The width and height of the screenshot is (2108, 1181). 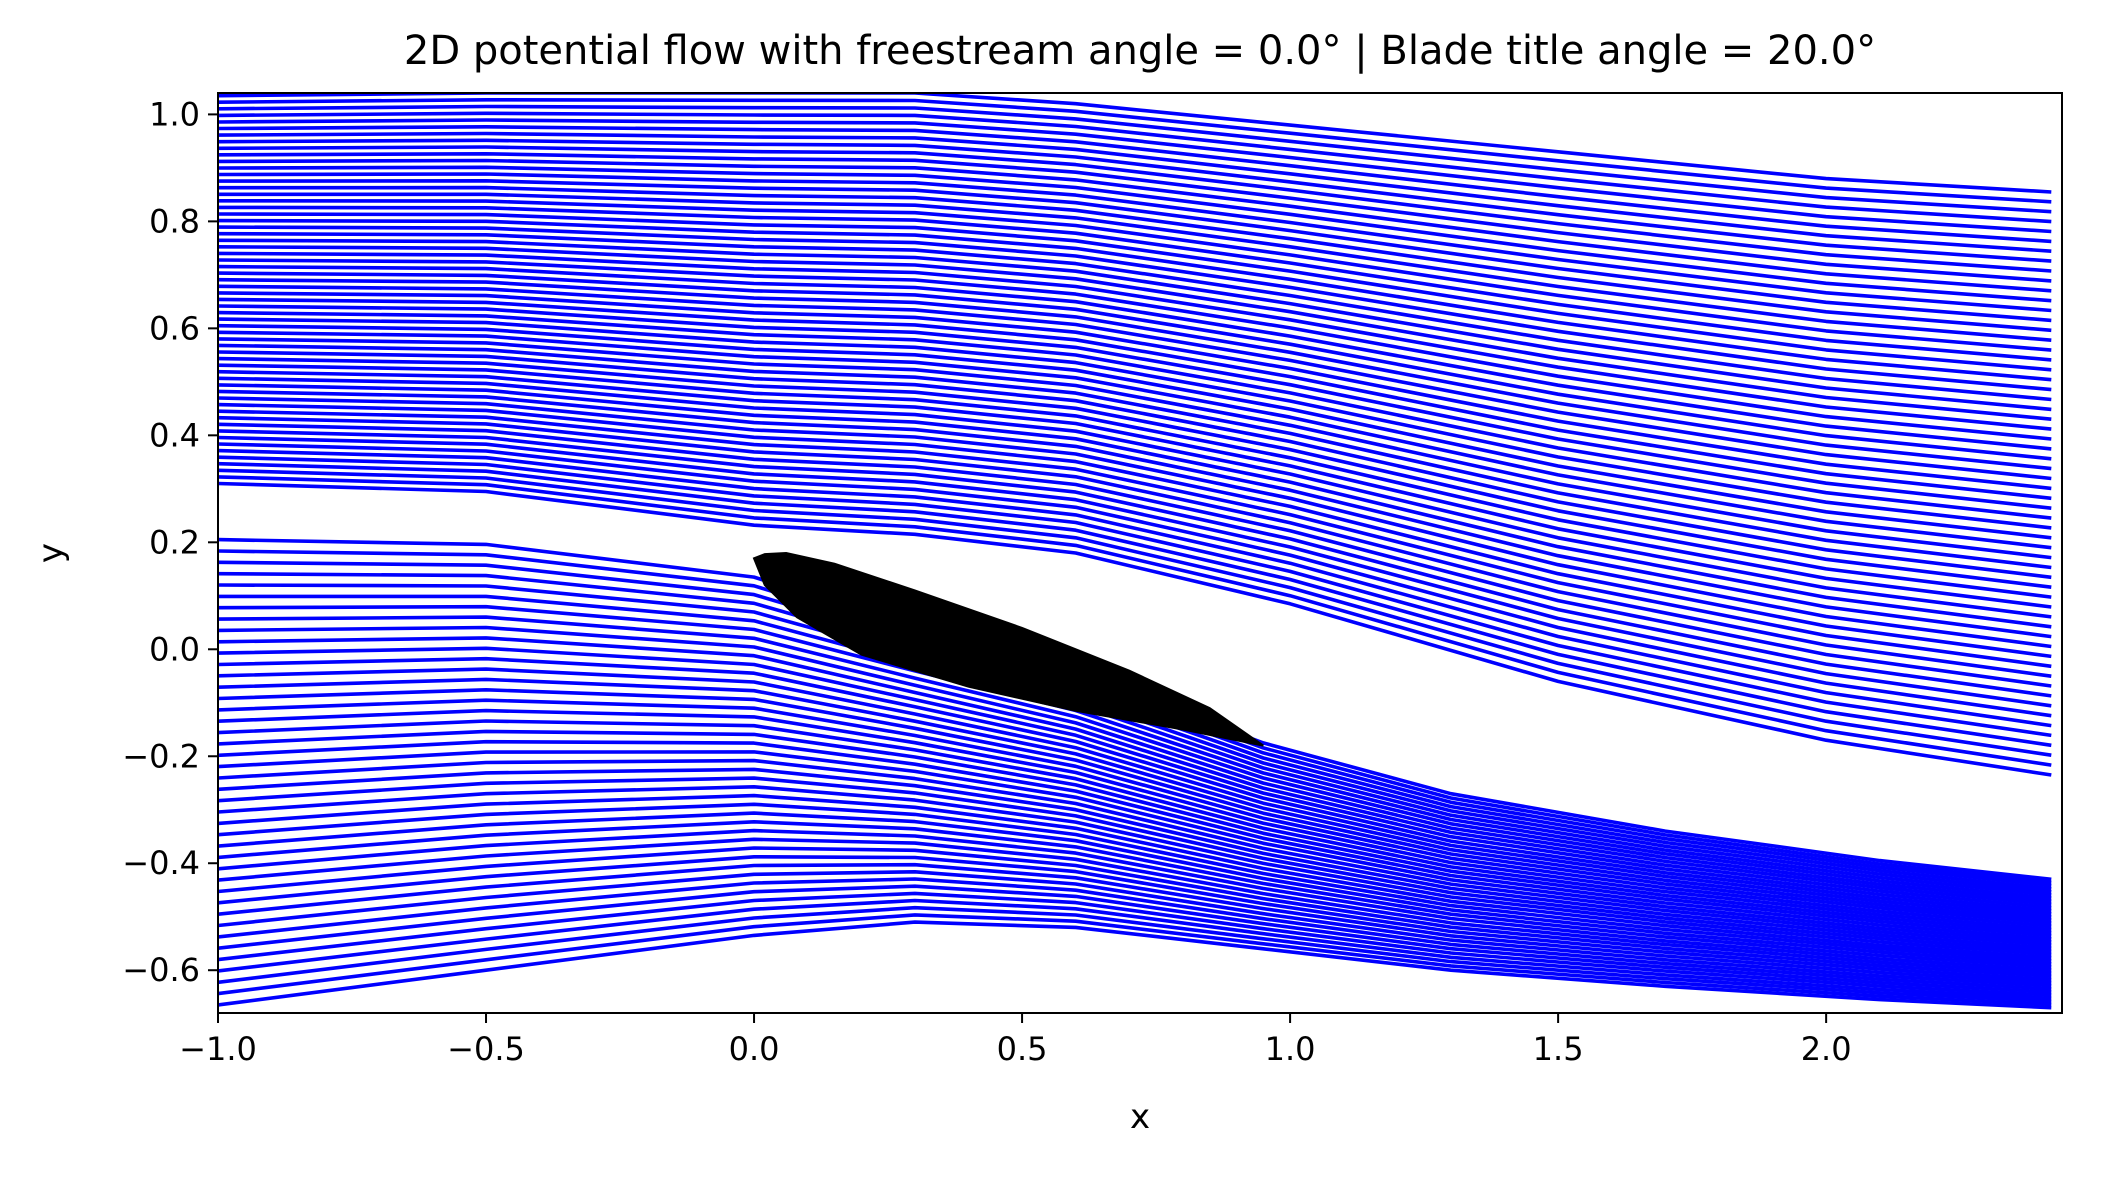 What do you see at coordinates (218, 1049) in the screenshot?
I see `x-tick-label: −1.0` at bounding box center [218, 1049].